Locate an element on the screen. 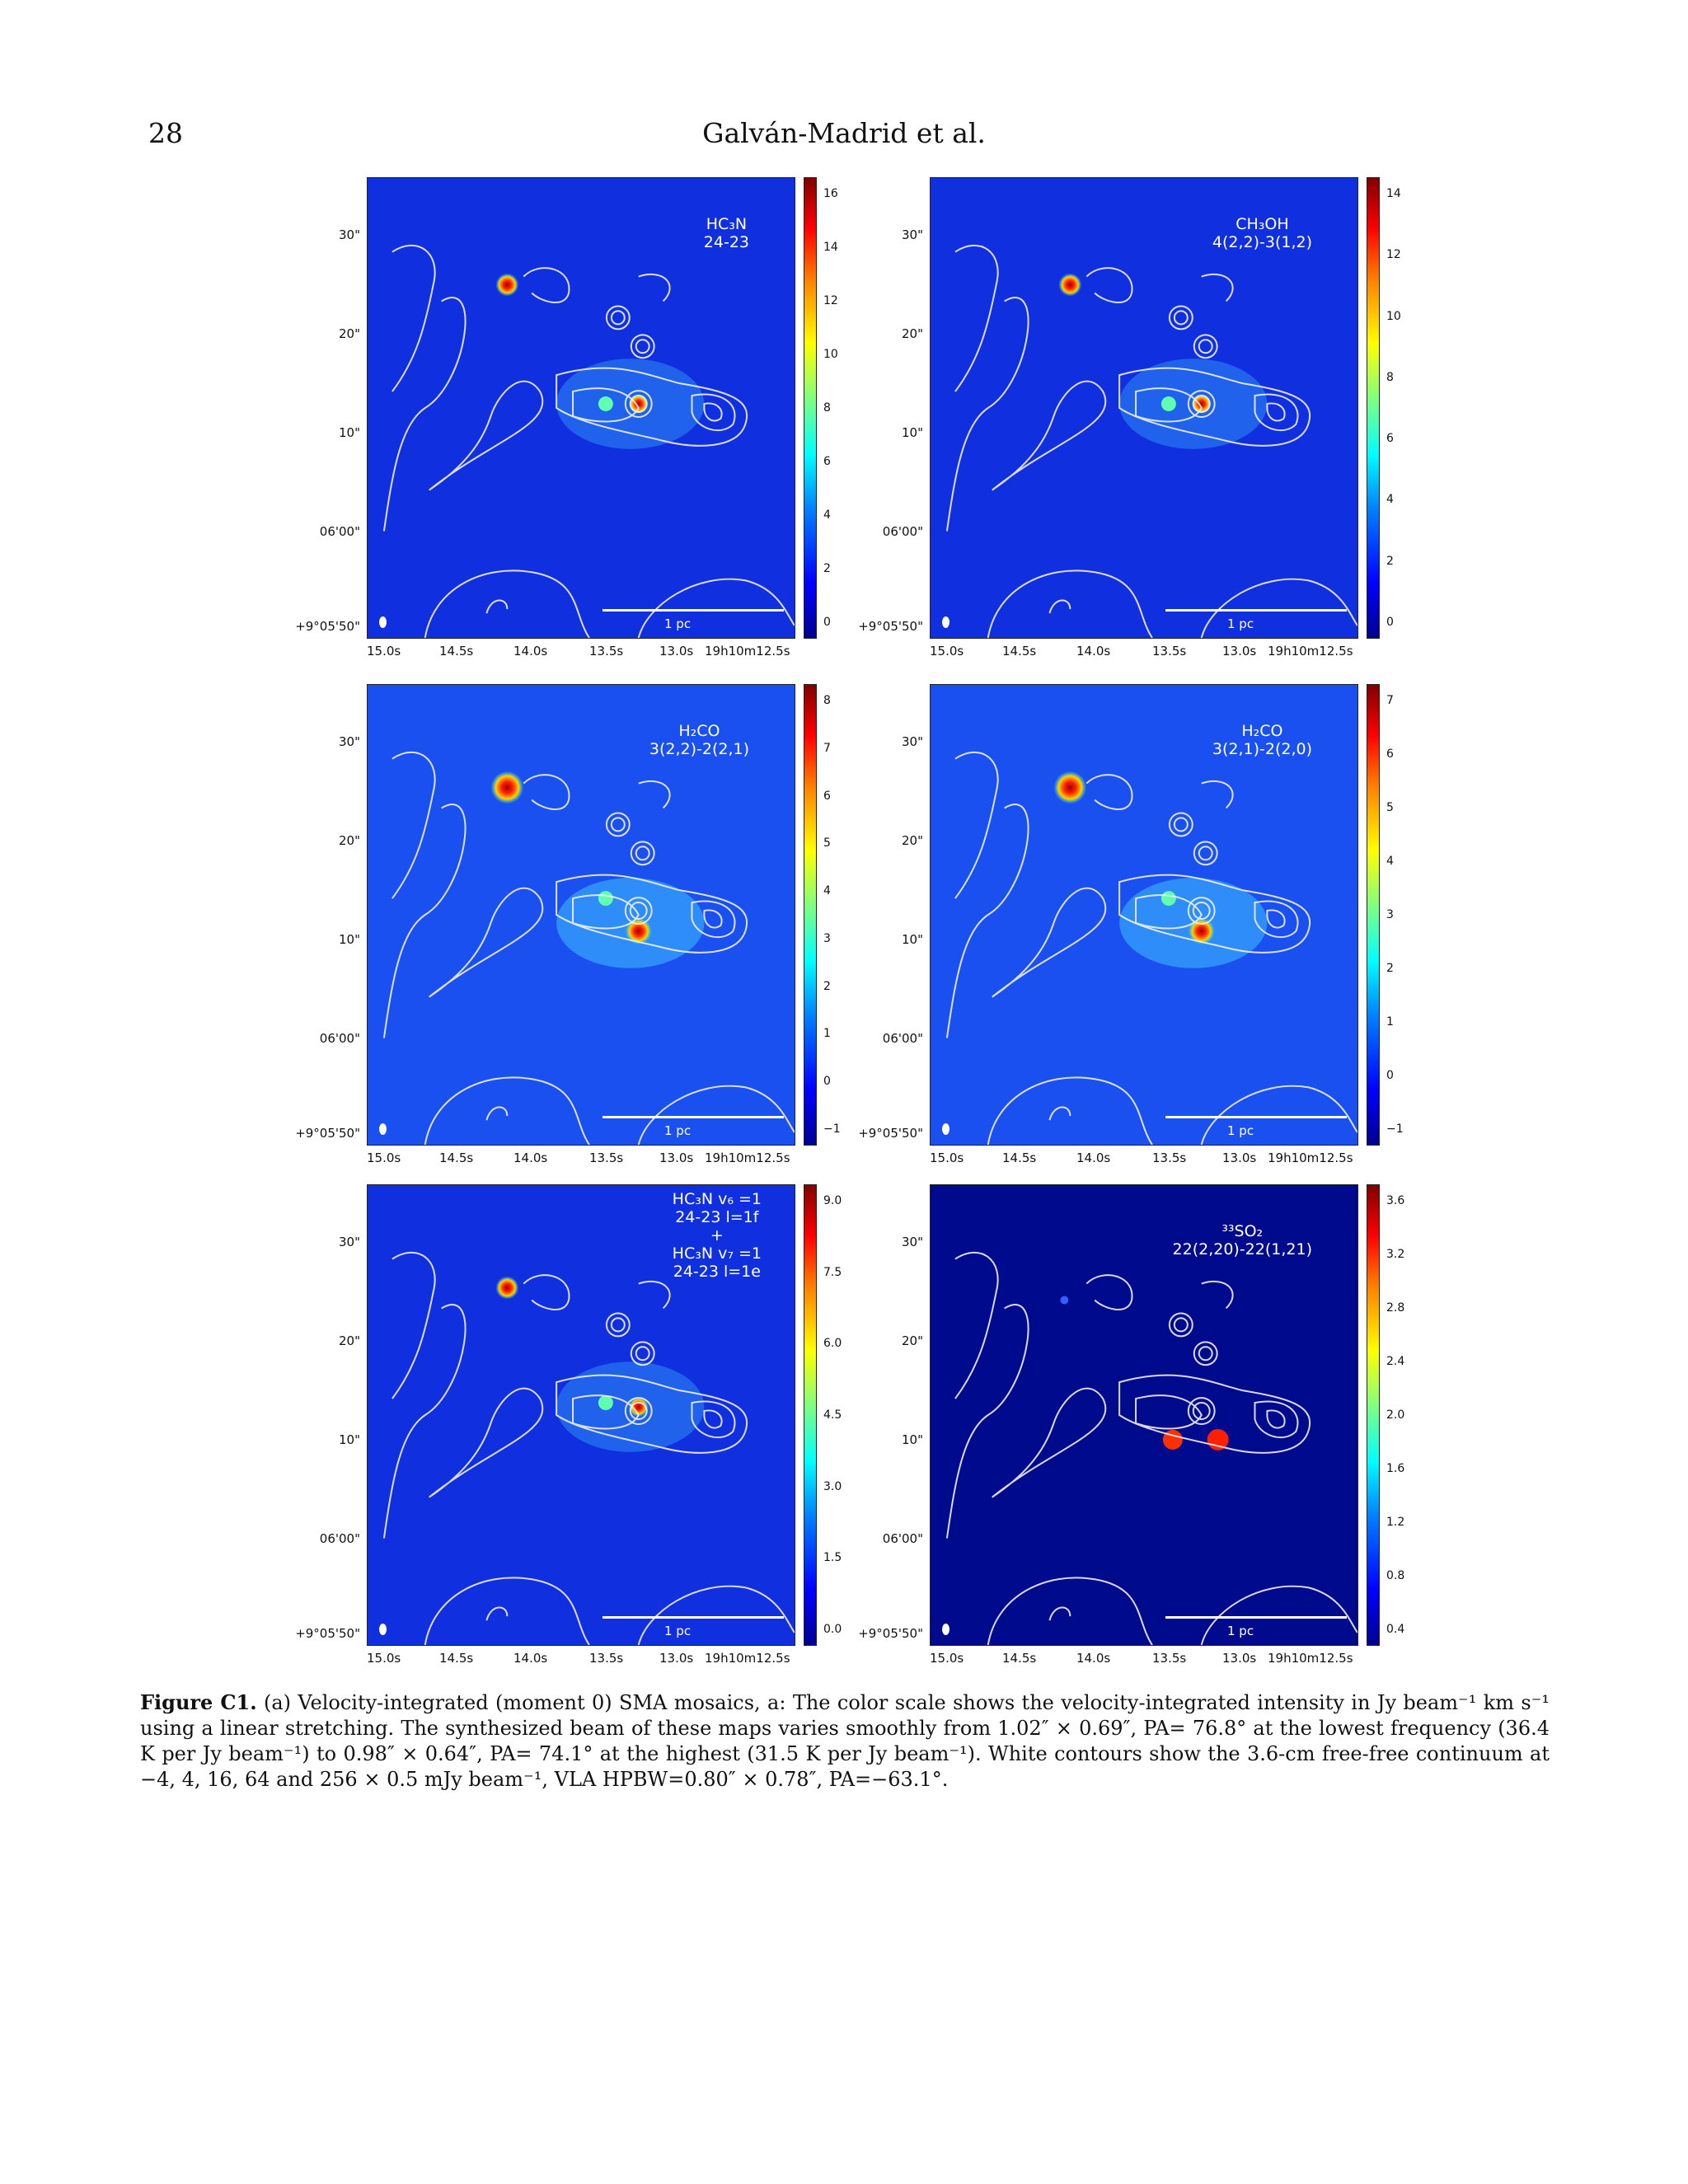 The image size is (1688, 2184). colorbar-tick-label: 10 is located at coordinates (831, 354).